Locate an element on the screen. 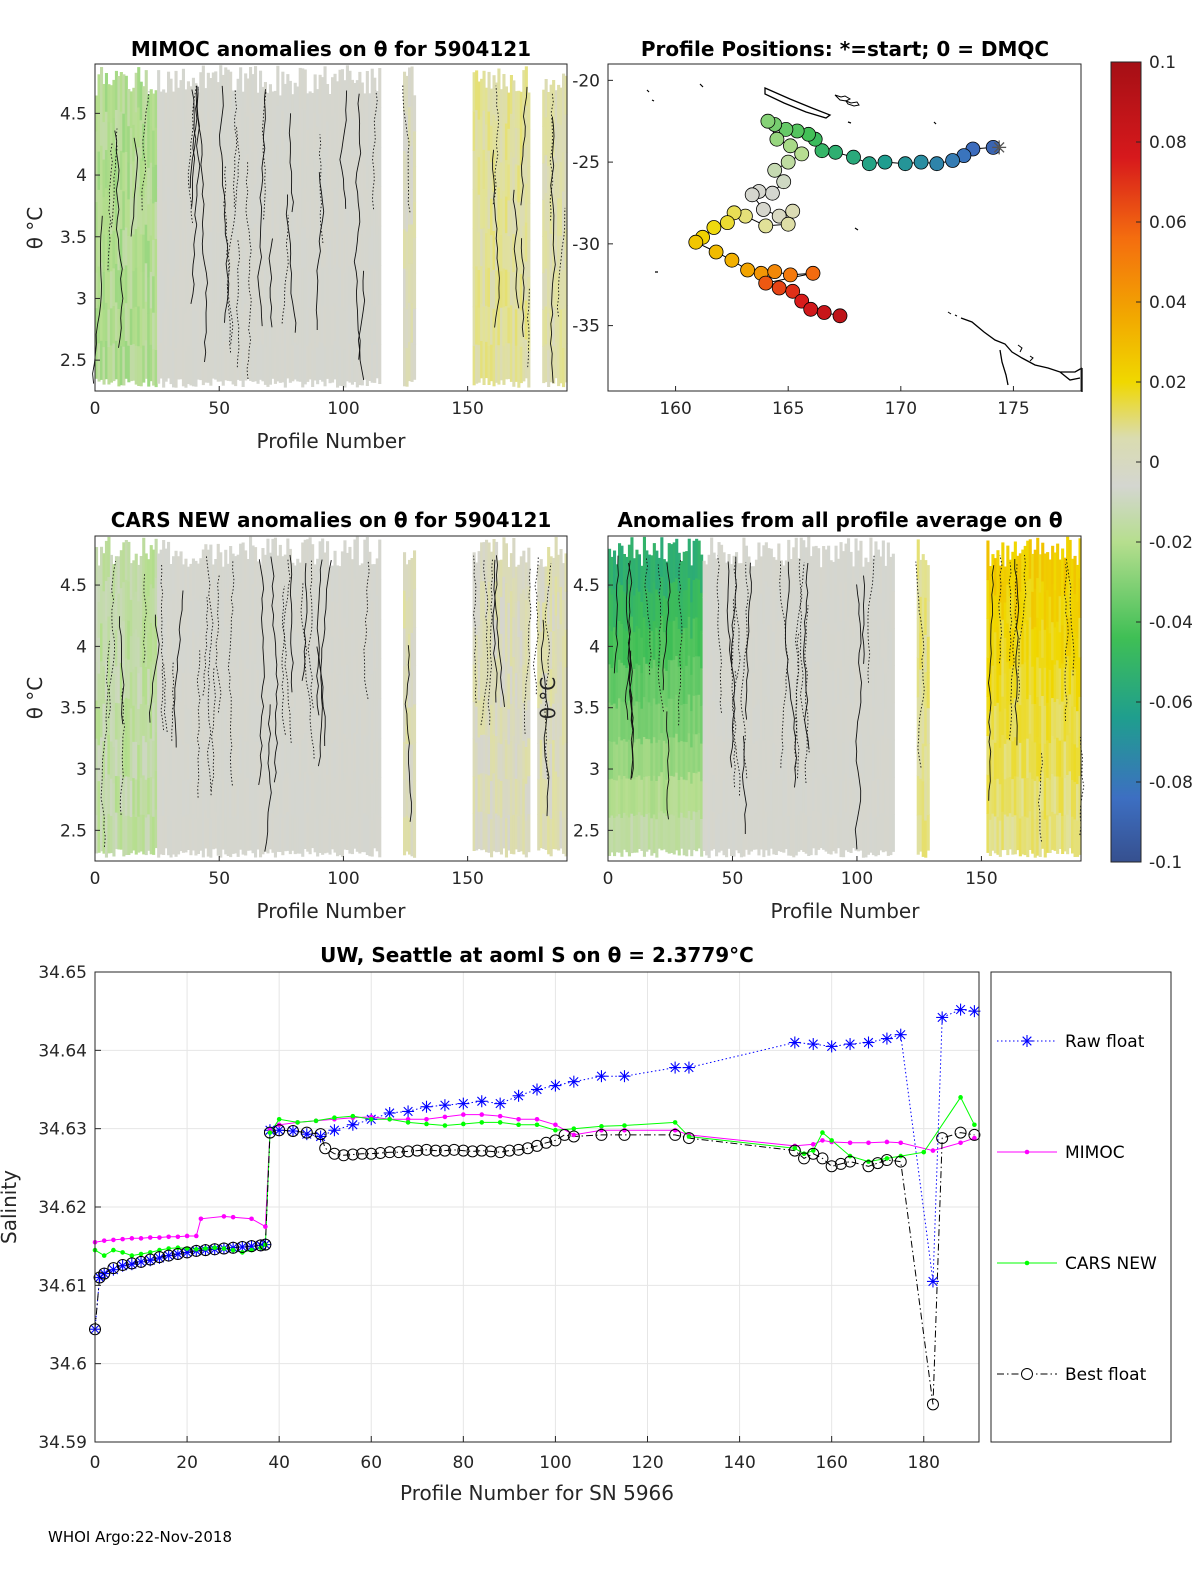 This screenshot has width=1200, height=1575. mimoc-x-ticks: 0 50 100 150 is located at coordinates (287, 402).